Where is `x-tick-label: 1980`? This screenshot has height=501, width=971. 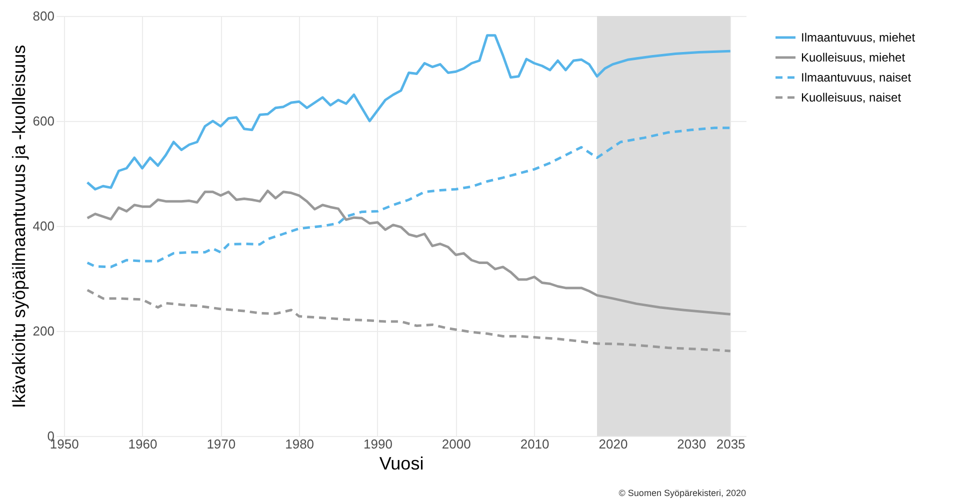
x-tick-label: 1980 is located at coordinates (299, 444).